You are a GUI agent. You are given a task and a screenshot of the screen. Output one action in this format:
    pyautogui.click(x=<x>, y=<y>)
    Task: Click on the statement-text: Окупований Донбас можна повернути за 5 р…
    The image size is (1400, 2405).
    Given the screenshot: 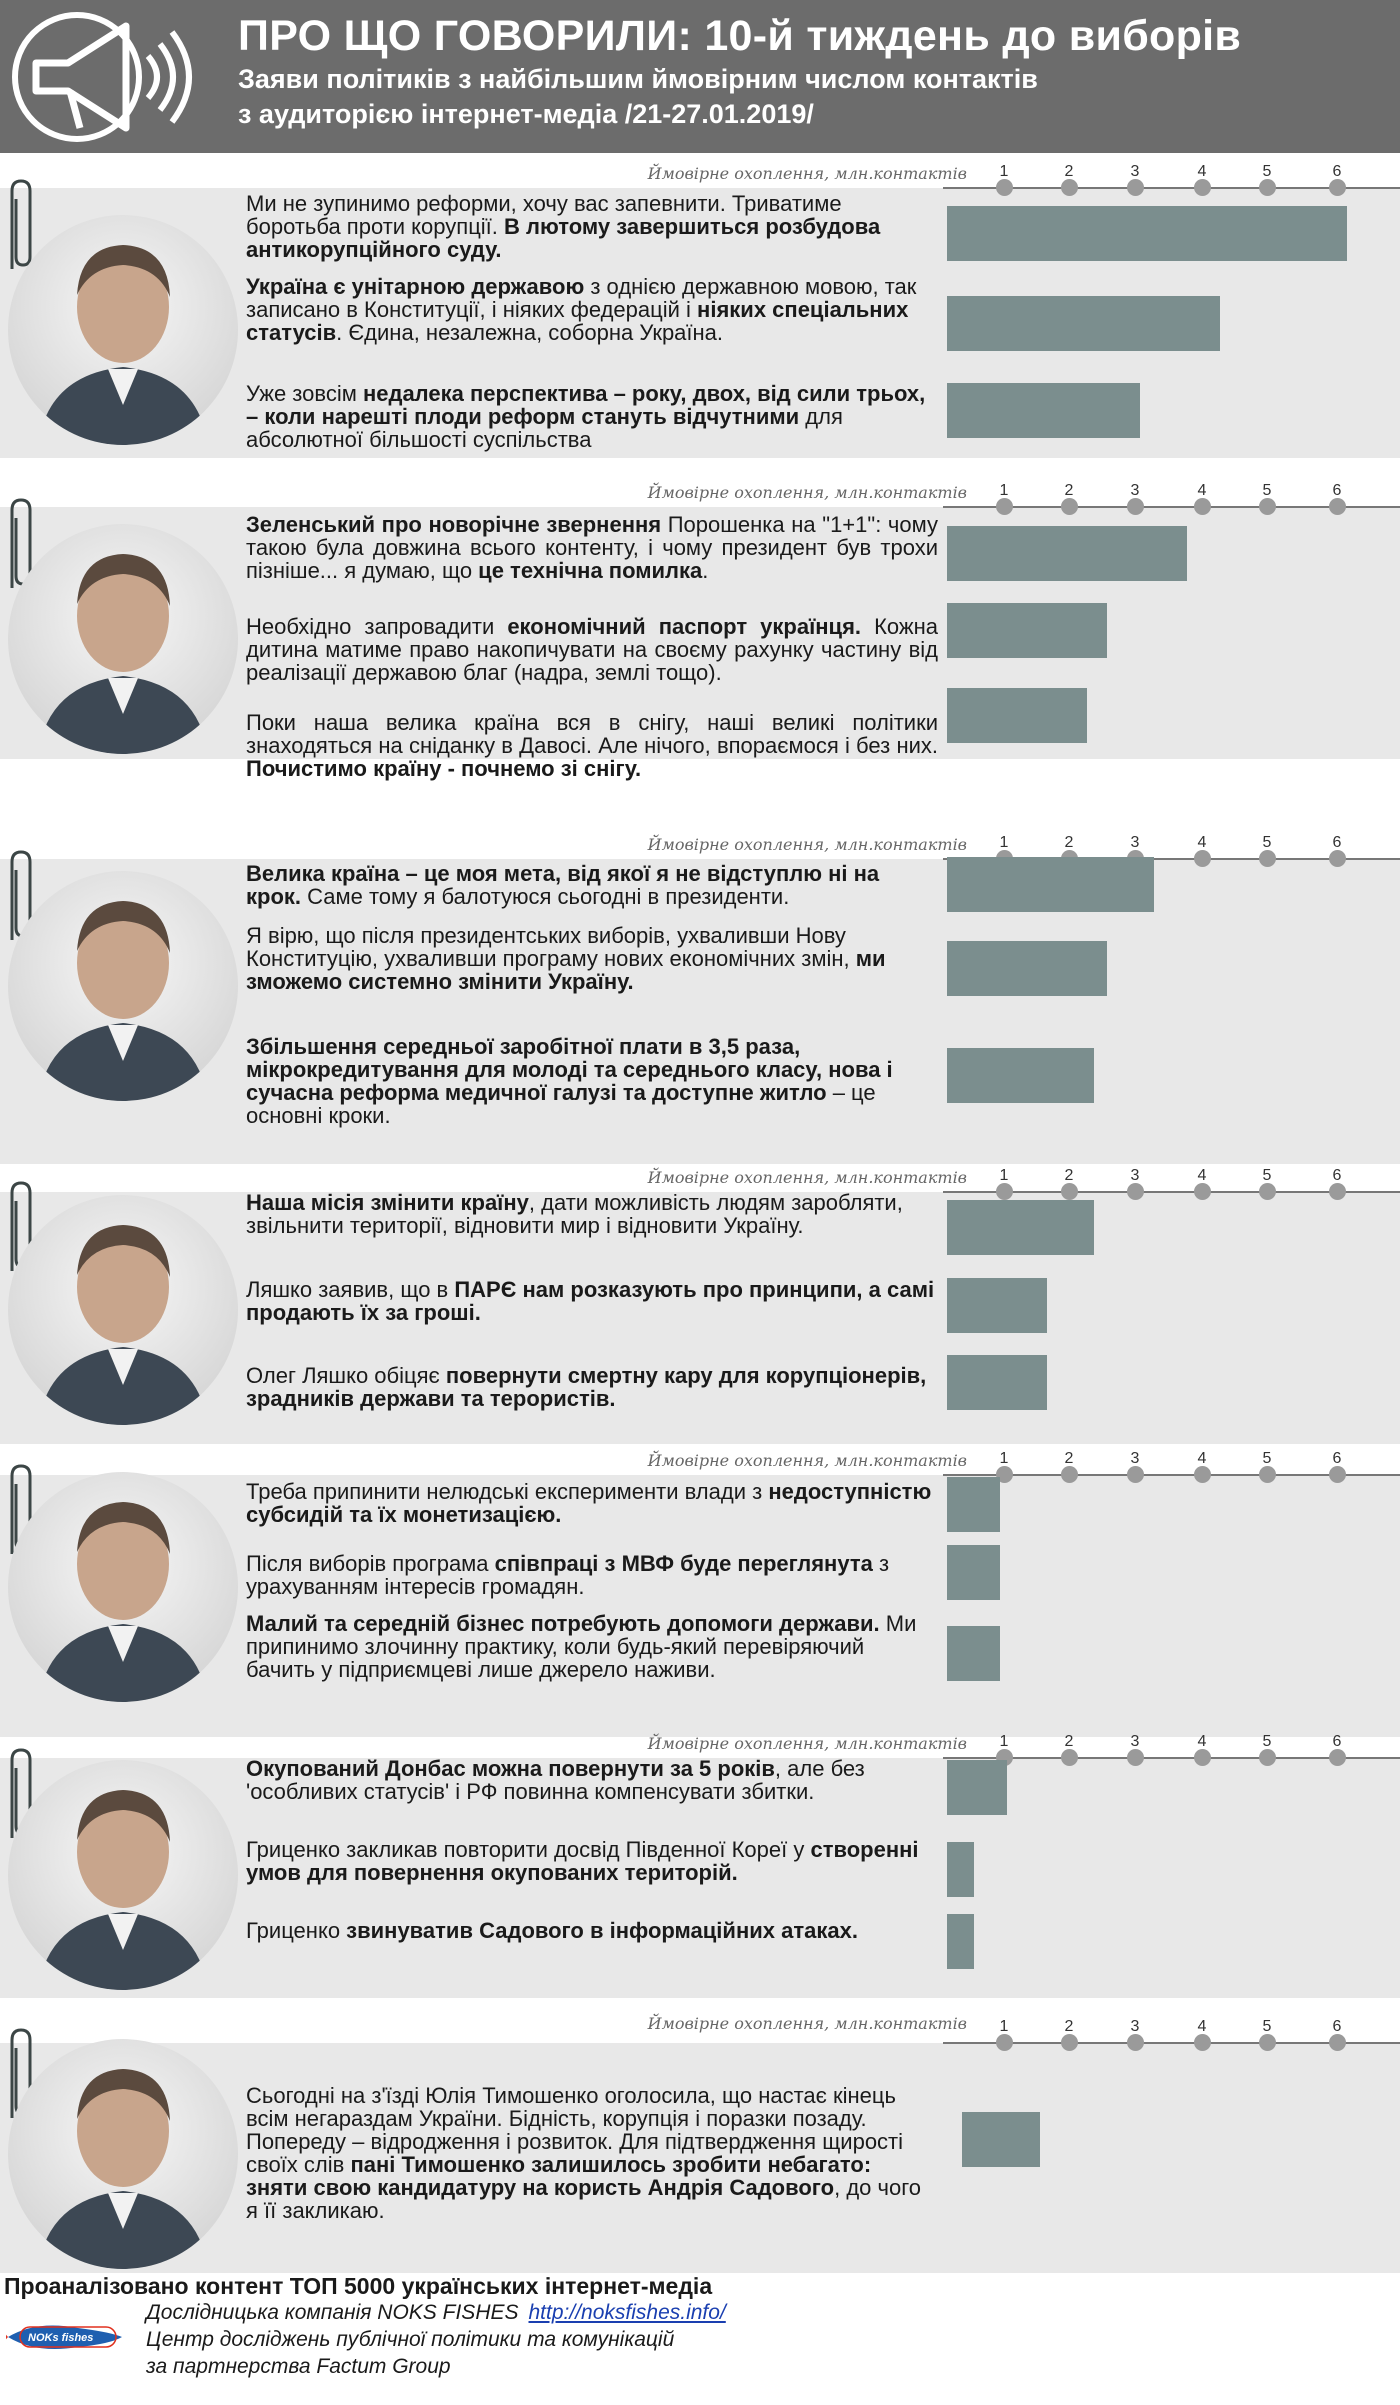 What is the action you would take?
    pyautogui.click(x=592, y=1780)
    